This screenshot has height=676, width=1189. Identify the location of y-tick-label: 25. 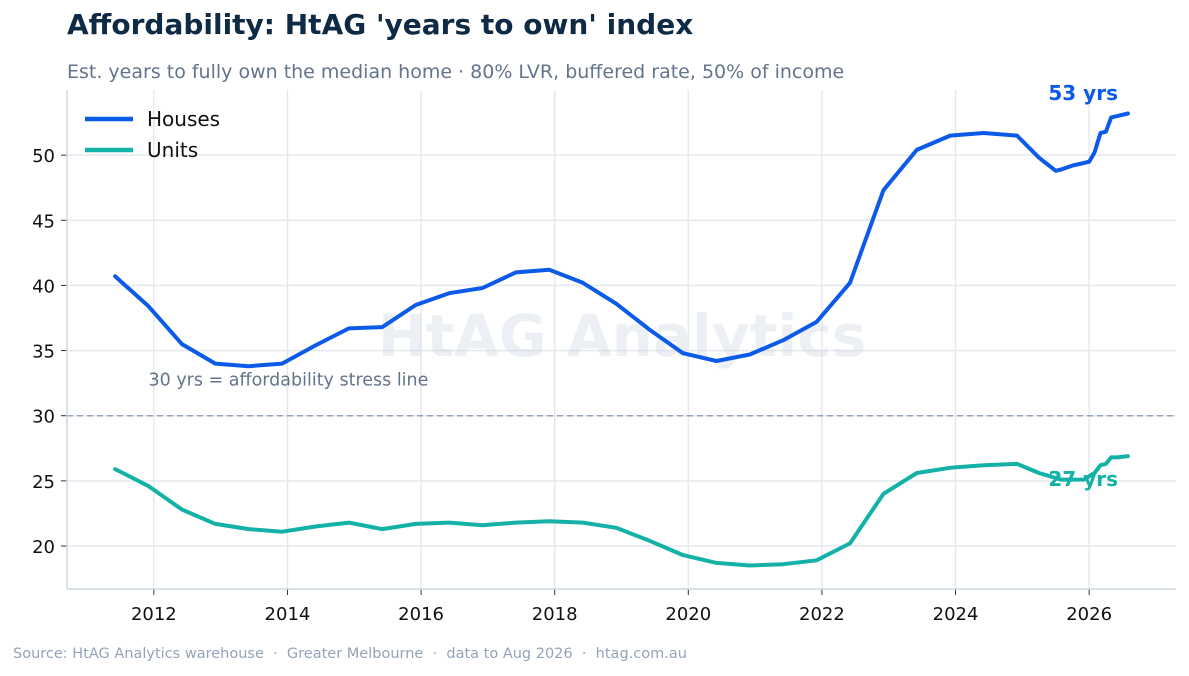
(43, 482).